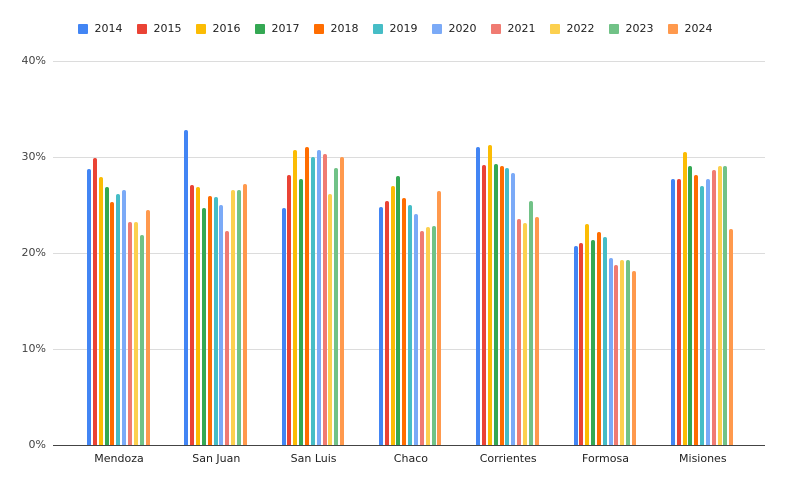  I want to click on y-tick-label: 20%, so click(33, 252).